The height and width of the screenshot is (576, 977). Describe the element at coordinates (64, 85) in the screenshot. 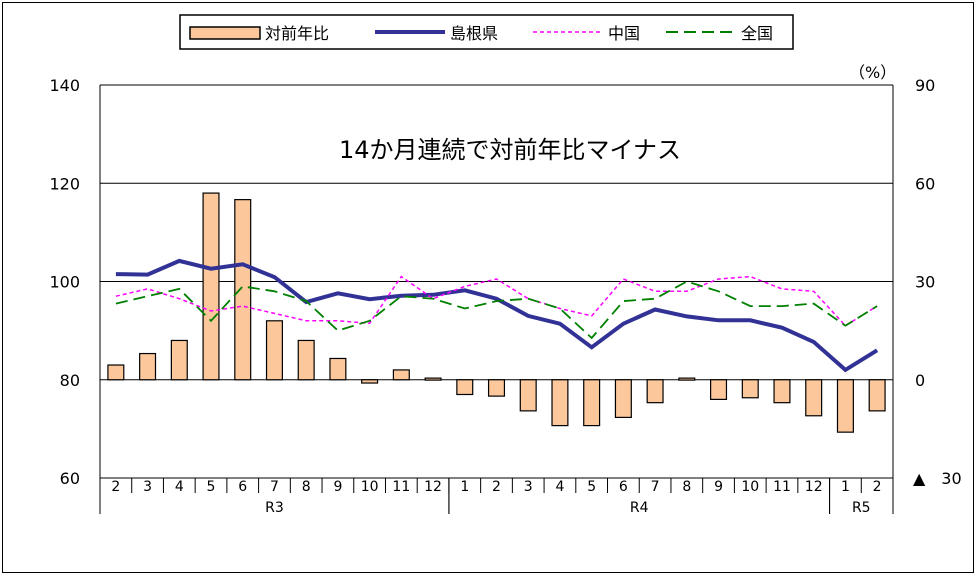

I see `left-tick-label: 140` at that location.